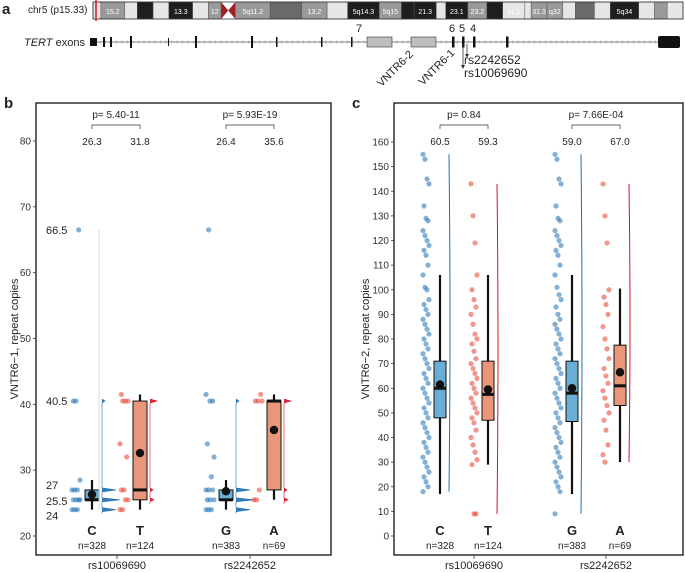 This screenshot has width=685, height=573. Describe the element at coordinates (488, 546) in the screenshot. I see `sample-count: n=124` at that location.